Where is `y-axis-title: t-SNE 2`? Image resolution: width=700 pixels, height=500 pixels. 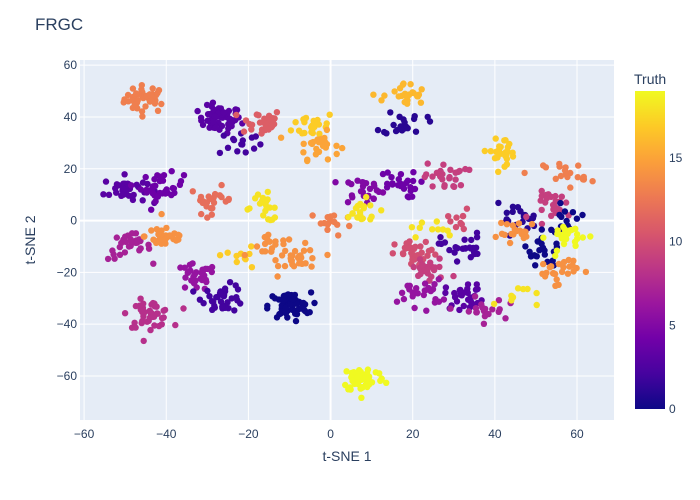 y-axis-title: t-SNE 2 is located at coordinates (30, 239).